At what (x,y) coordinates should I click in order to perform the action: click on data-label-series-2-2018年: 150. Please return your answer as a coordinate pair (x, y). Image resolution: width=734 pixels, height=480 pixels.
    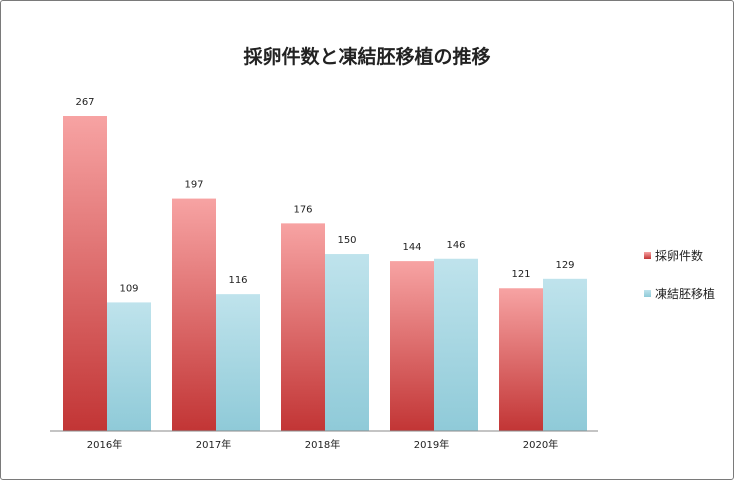
    Looking at the image, I should click on (346, 240).